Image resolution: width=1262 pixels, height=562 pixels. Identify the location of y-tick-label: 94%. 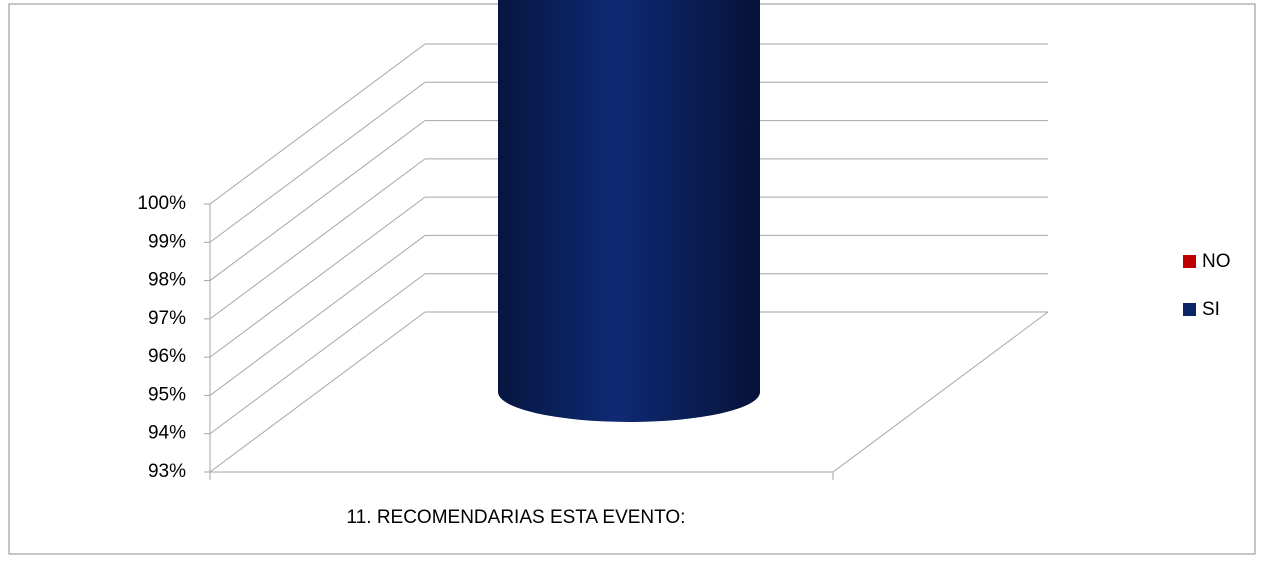
(167, 433).